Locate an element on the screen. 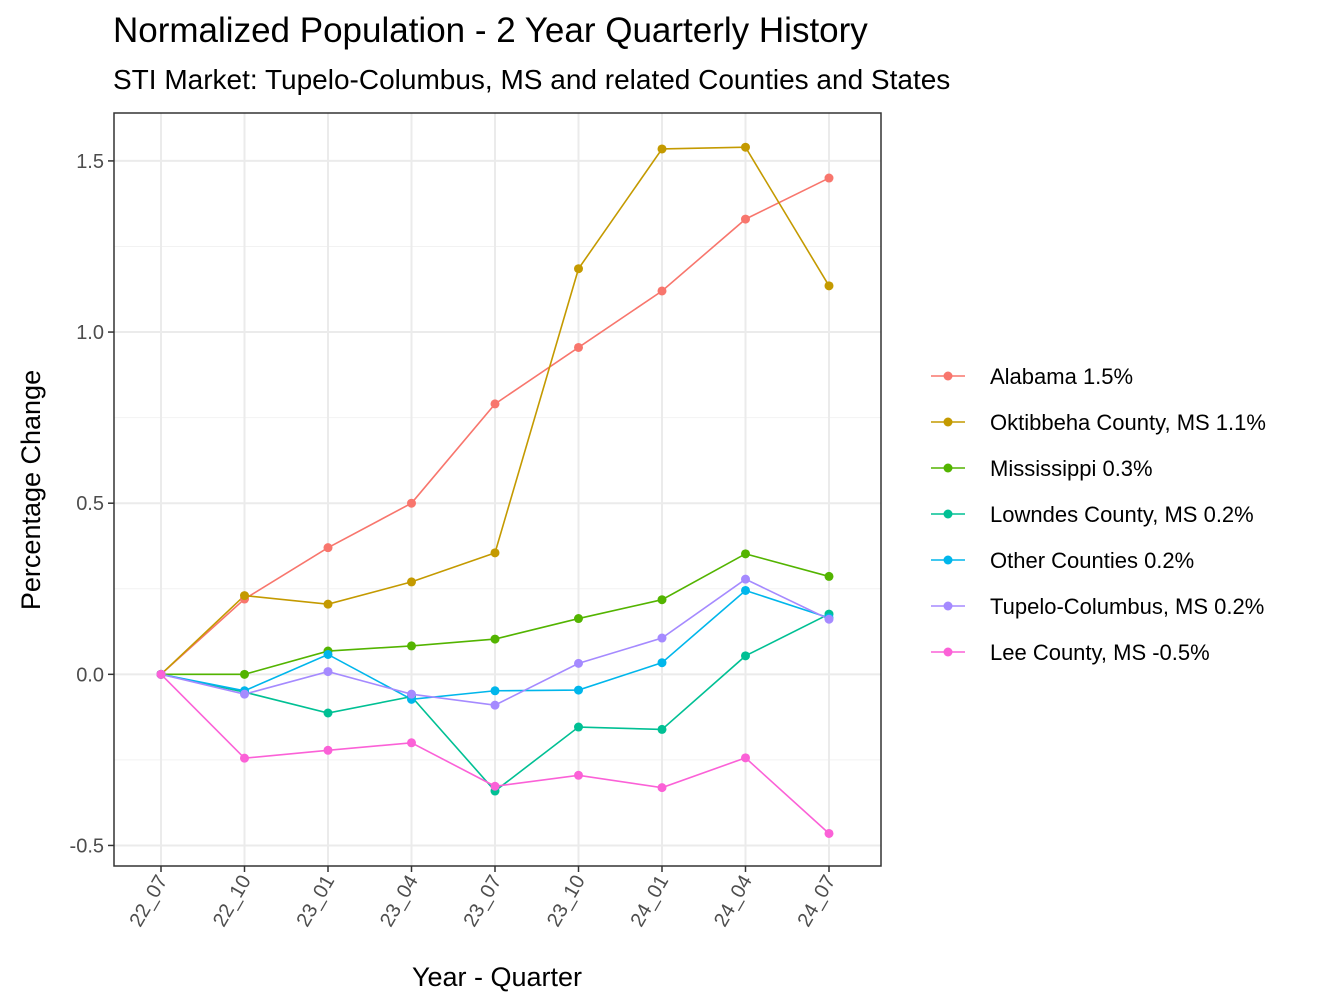  legend-item: Lee County, MS -0.5% is located at coordinates (1070, 652).